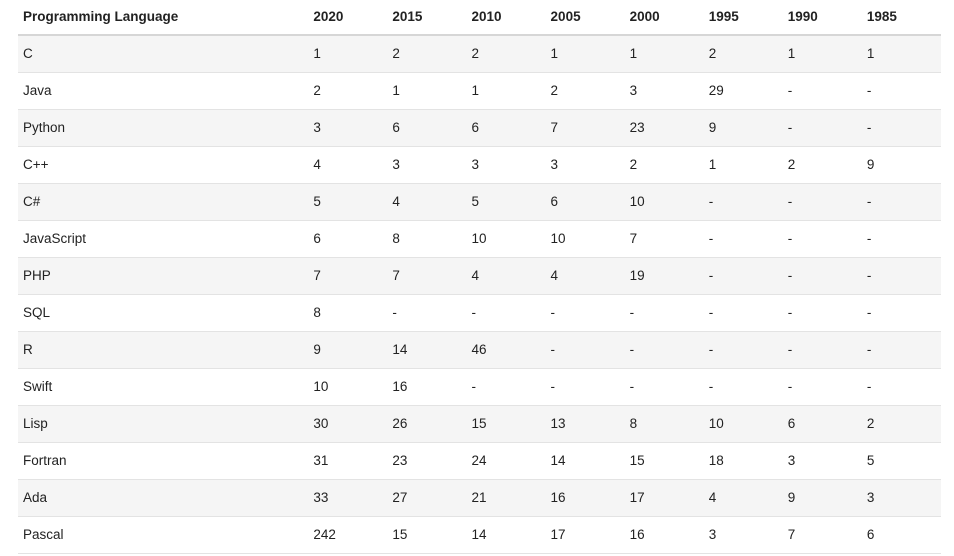 Image resolution: width=954 pixels, height=556 pixels. I want to click on column-header-2020: 2020, so click(348, 18).